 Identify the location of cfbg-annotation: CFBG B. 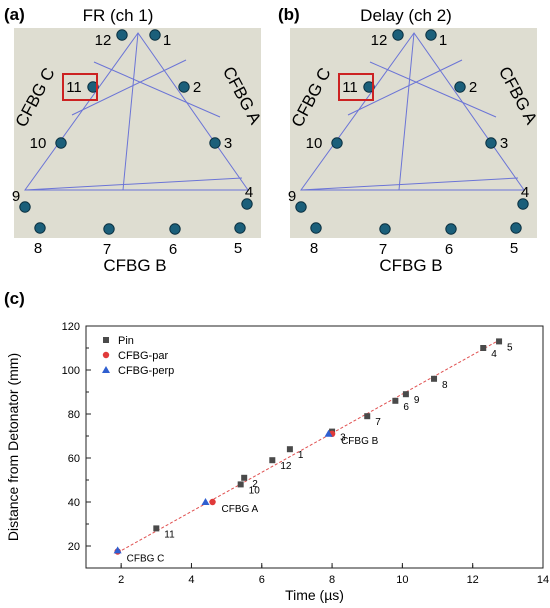
(360, 441).